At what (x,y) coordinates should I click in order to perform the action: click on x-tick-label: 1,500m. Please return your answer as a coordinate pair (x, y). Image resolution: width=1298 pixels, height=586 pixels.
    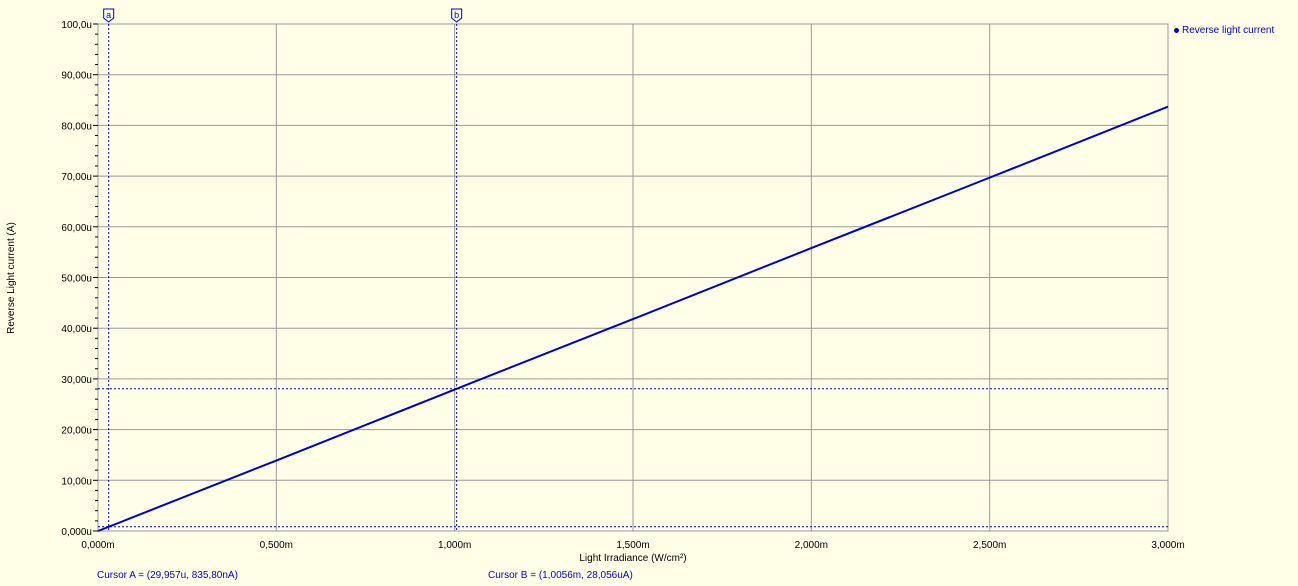
    Looking at the image, I should click on (632, 545).